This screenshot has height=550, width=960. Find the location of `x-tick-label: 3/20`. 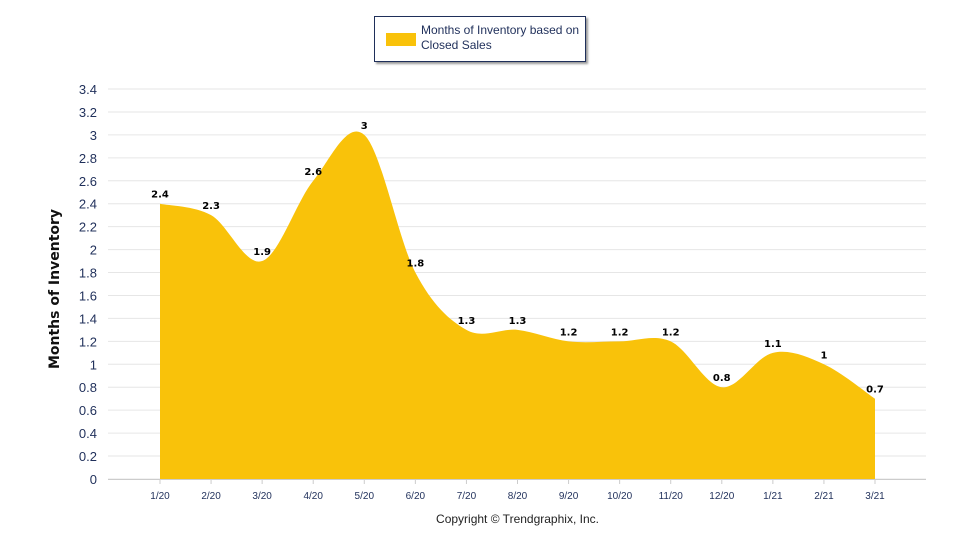

x-tick-label: 3/20 is located at coordinates (262, 496).